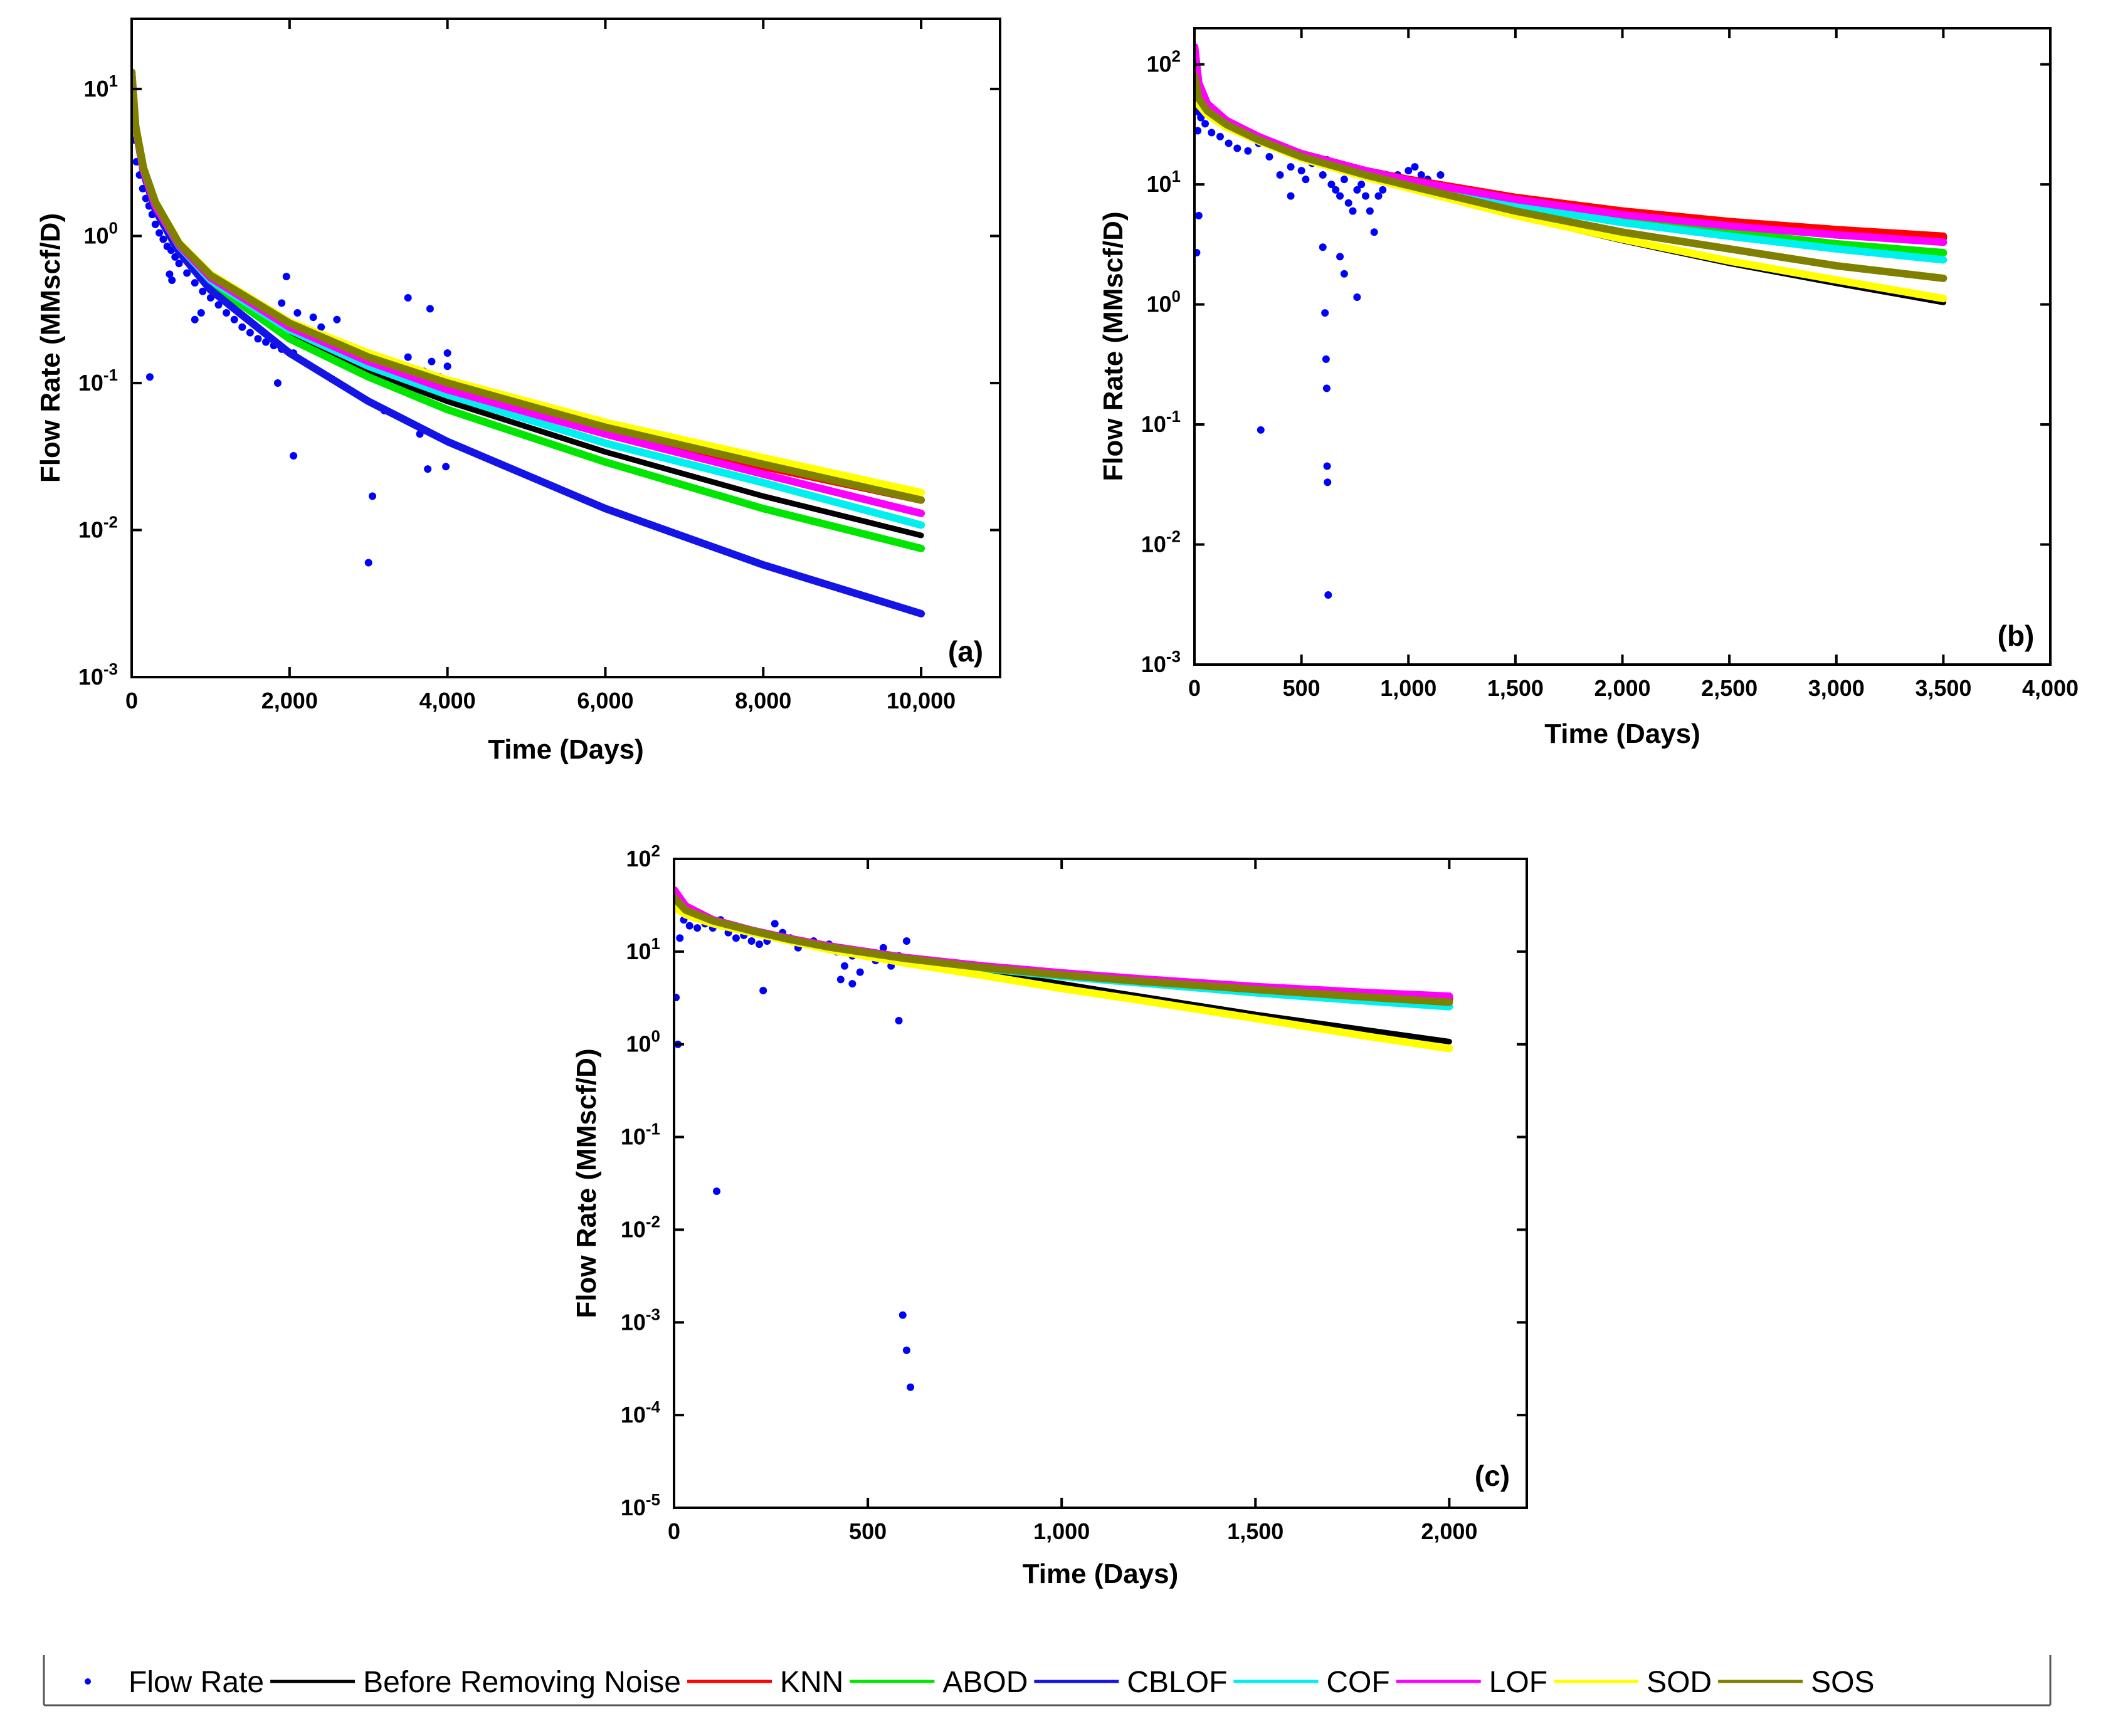 This screenshot has width=2103, height=1736. Describe the element at coordinates (2017, 635) in the screenshot. I see `panel-label: (b)` at that location.